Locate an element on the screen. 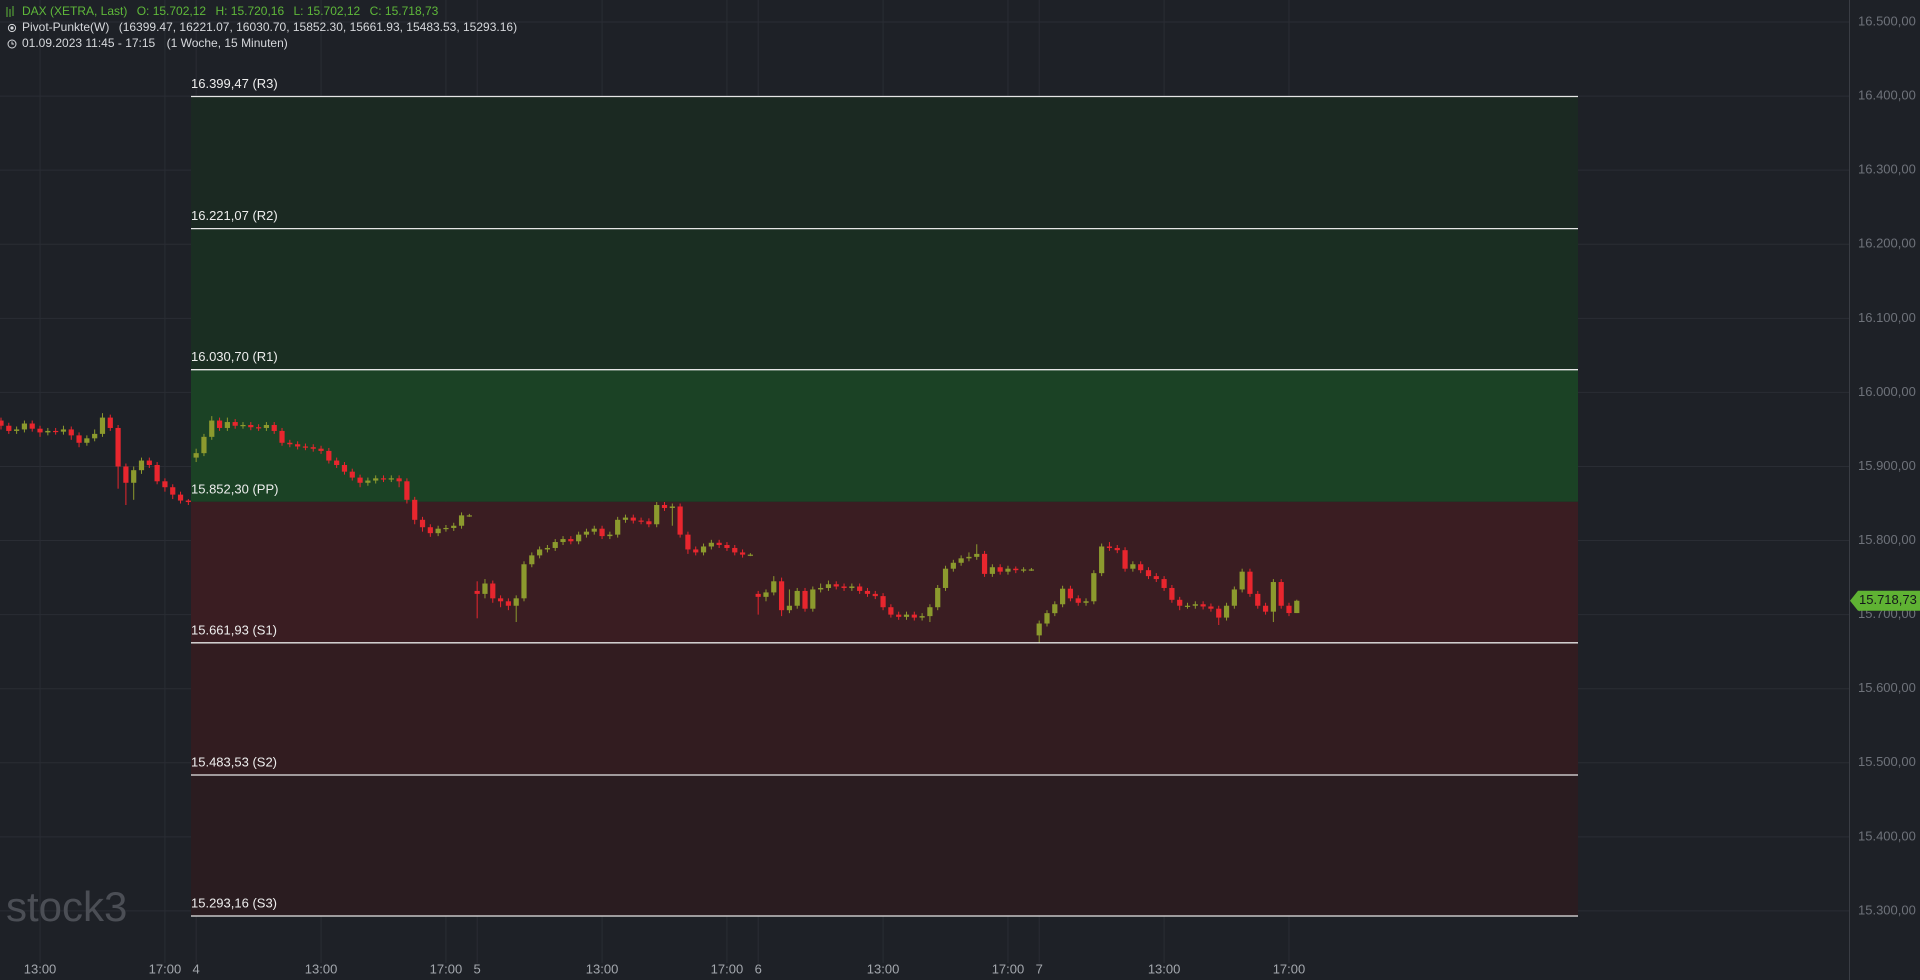 The image size is (1920, 980). clock-hands is located at coordinates (12, 43).